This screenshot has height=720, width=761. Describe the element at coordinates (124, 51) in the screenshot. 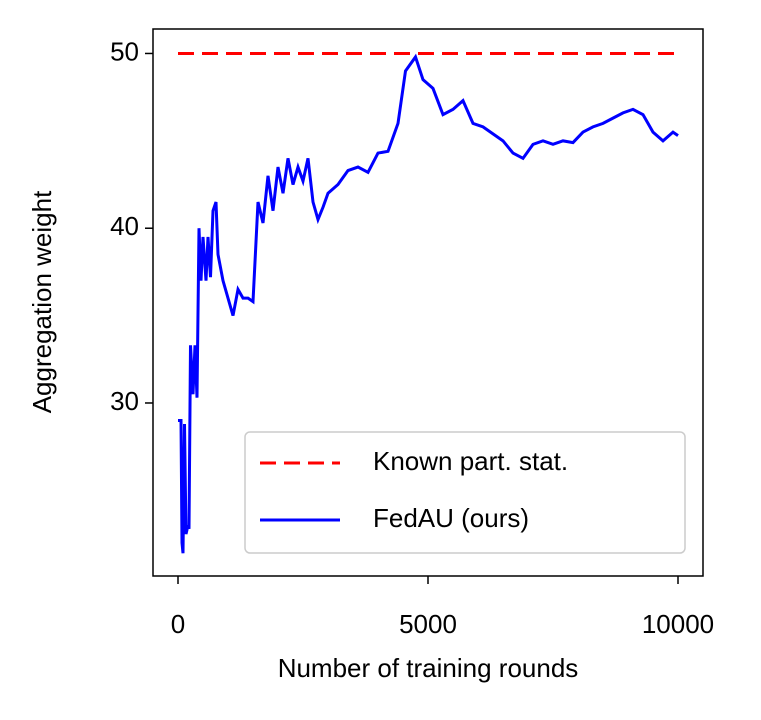

I see `y-tick-label: 50` at that location.